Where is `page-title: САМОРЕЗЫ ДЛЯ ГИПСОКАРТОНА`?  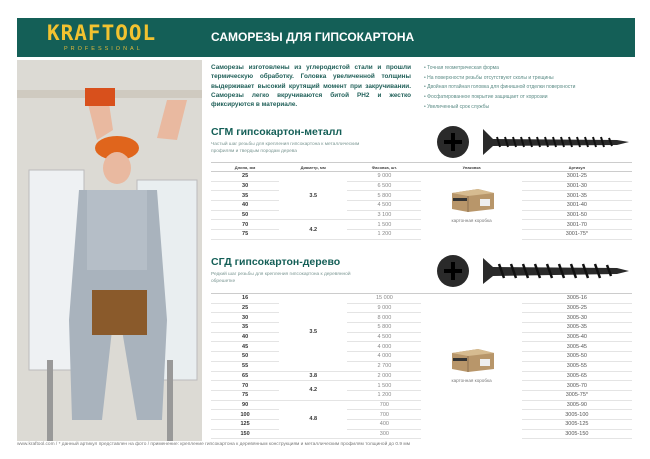 page-title: САМОРЕЗЫ ДЛЯ ГИПСОКАРТОНА is located at coordinates (313, 37).